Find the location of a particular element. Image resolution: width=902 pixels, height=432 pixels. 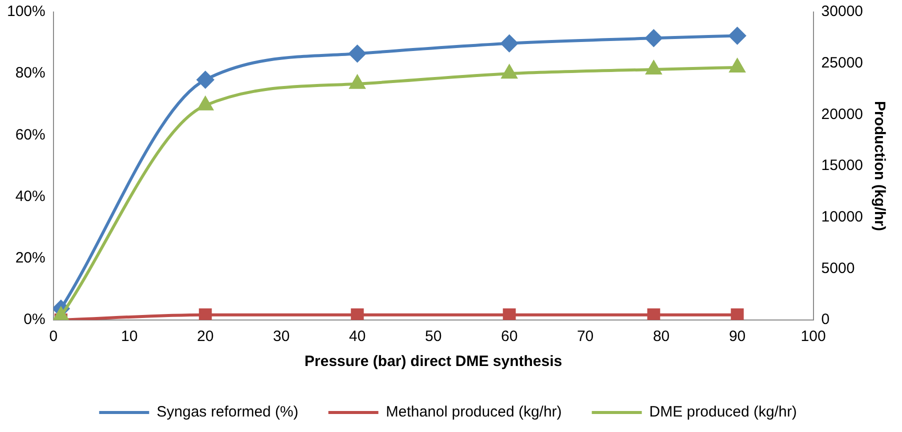

y-tick-label: 40% is located at coordinates (30, 196).